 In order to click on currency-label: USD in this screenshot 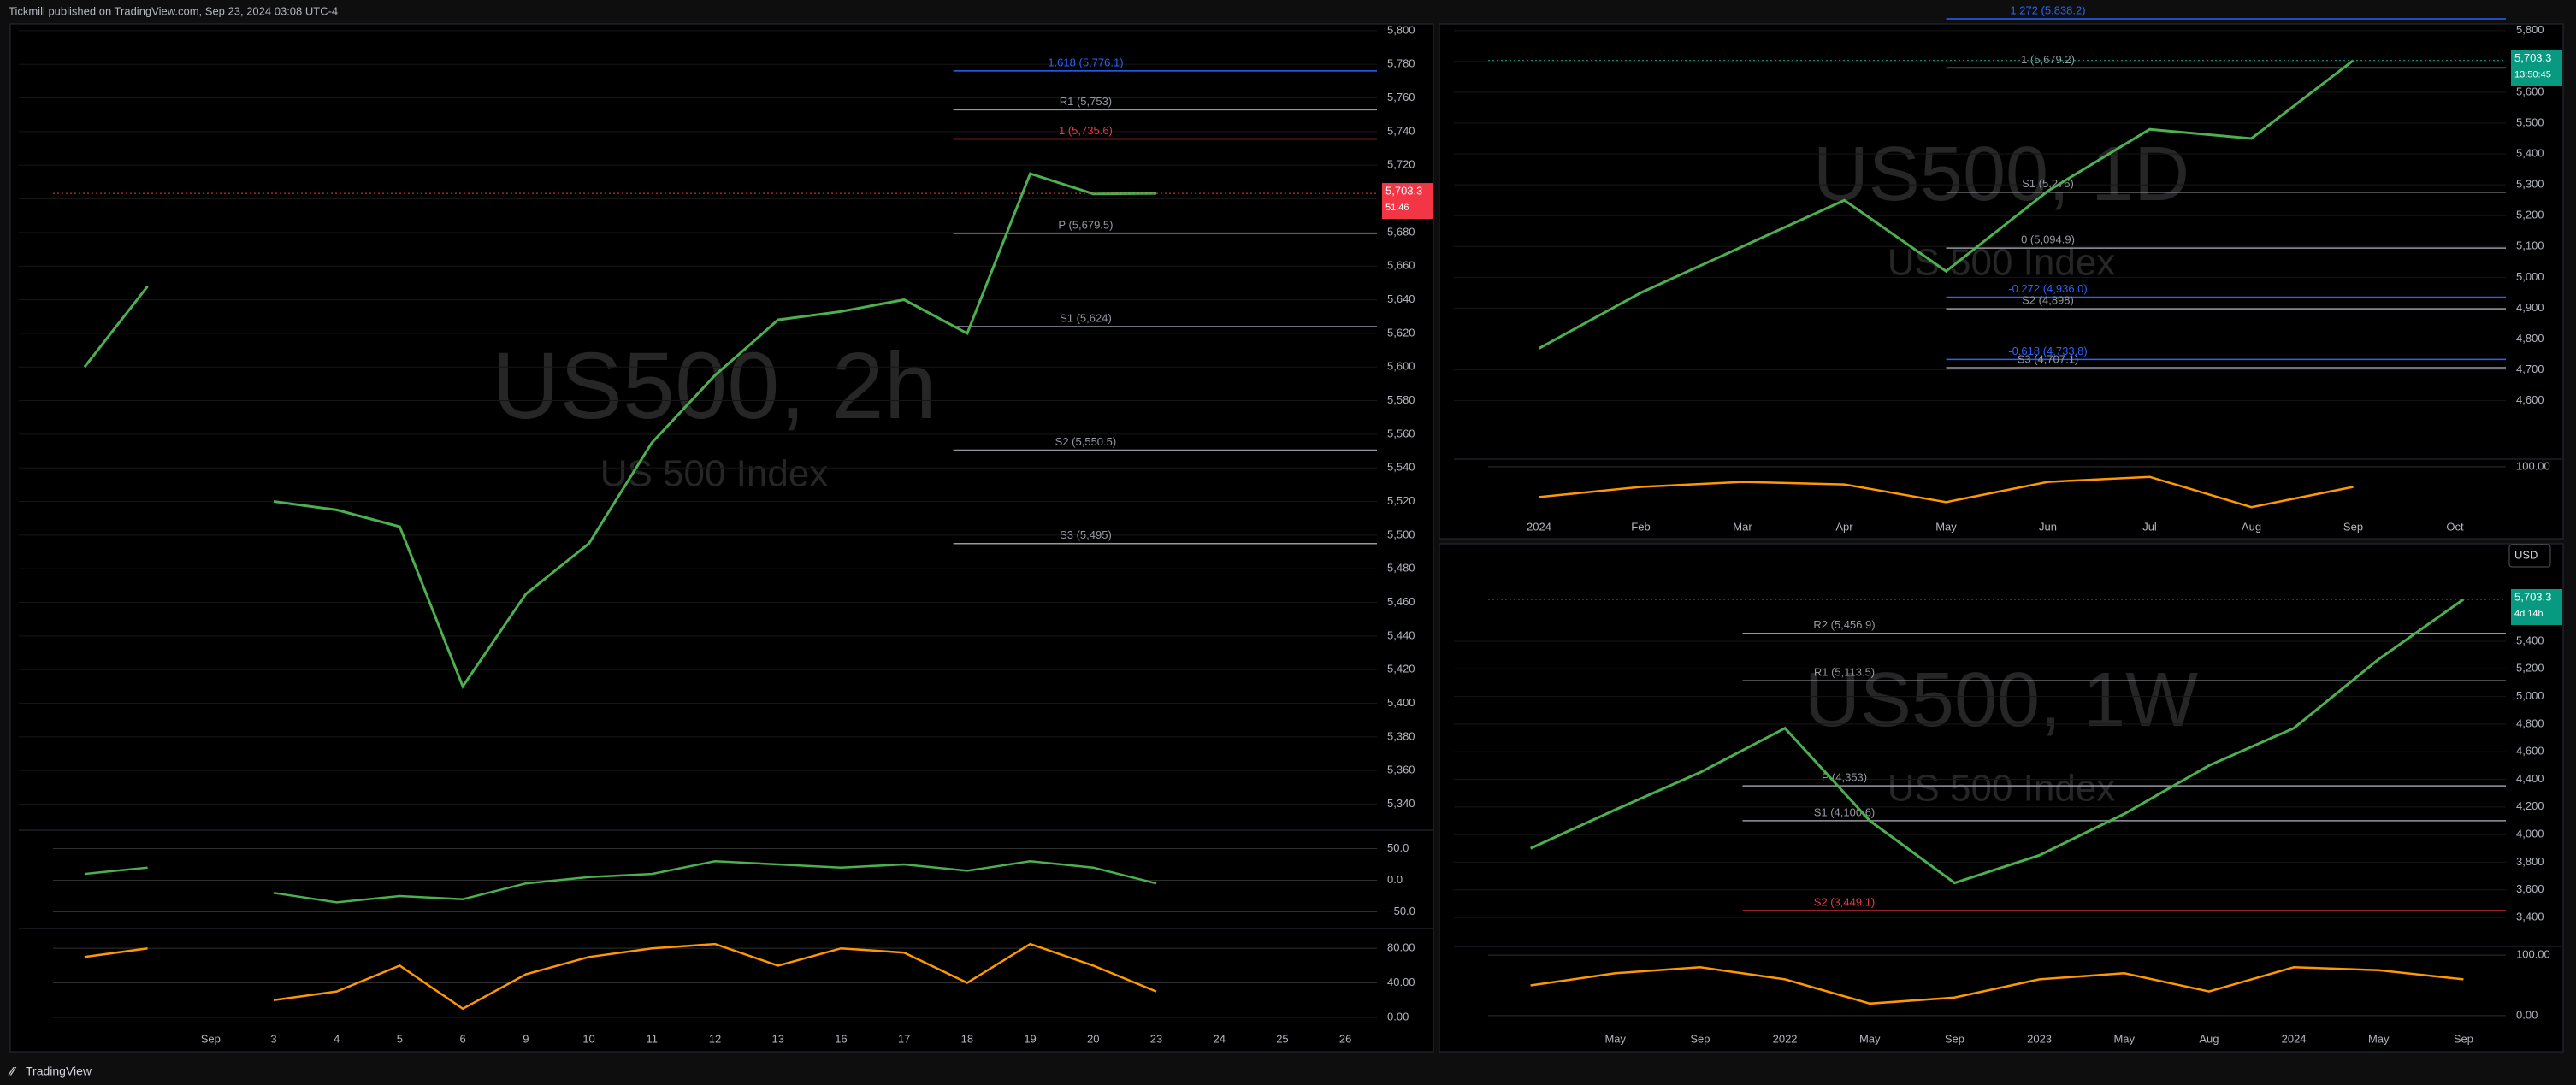, I will do `click(2526, 554)`.